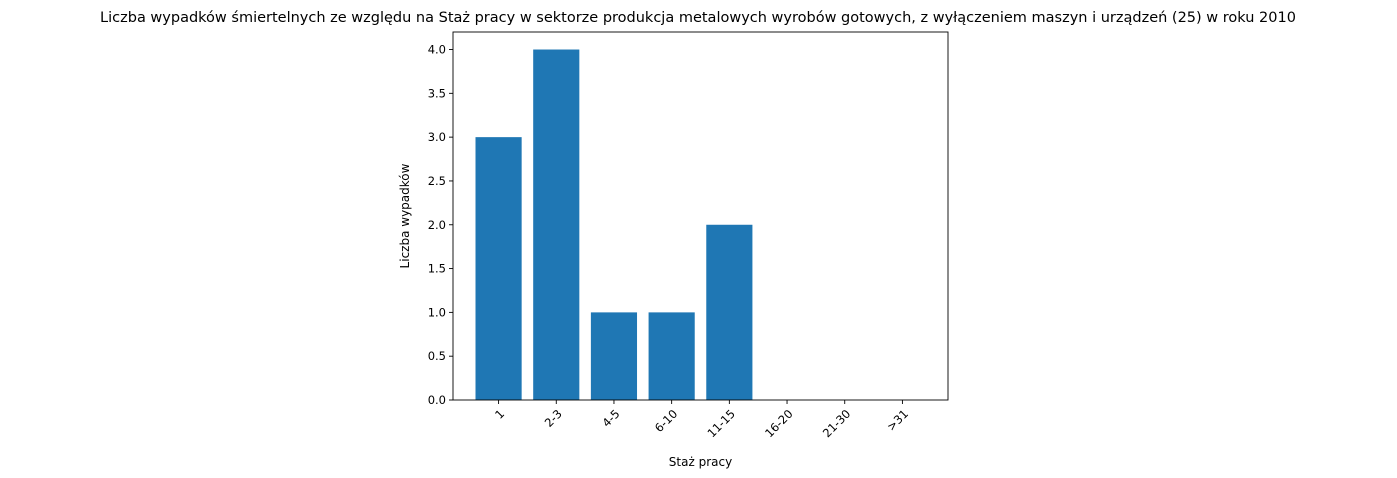 This screenshot has width=1397, height=478. I want to click on y-tick-label-7: 3.0, so click(437, 137).